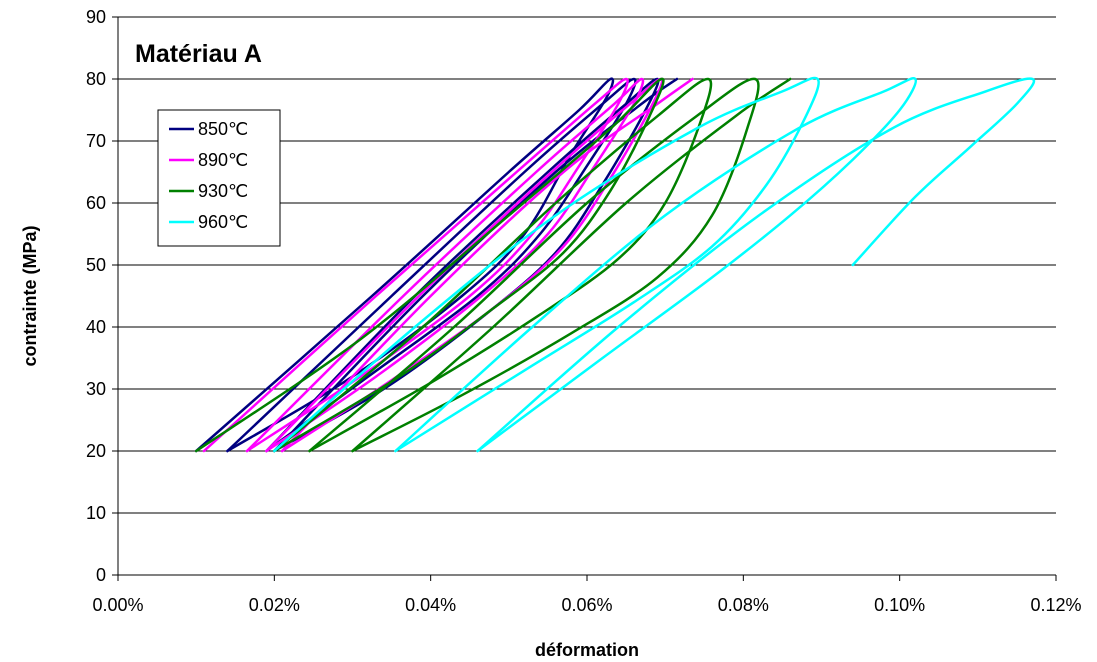 Image resolution: width=1097 pixels, height=662 pixels. What do you see at coordinates (198, 54) in the screenshot?
I see `chart-title: Matériau A` at bounding box center [198, 54].